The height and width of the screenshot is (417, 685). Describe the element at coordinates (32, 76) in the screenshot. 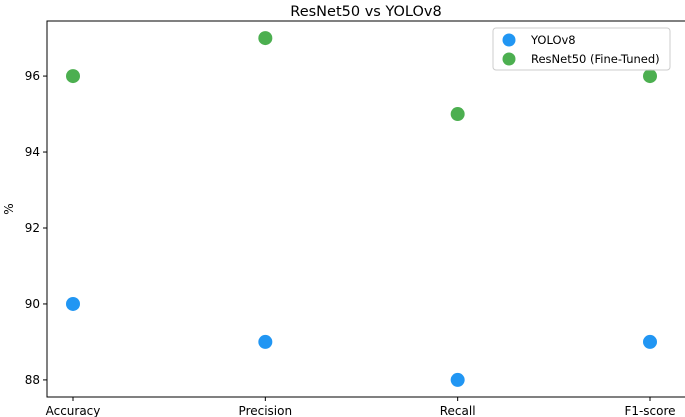

I see `y-tick-label: 96` at that location.